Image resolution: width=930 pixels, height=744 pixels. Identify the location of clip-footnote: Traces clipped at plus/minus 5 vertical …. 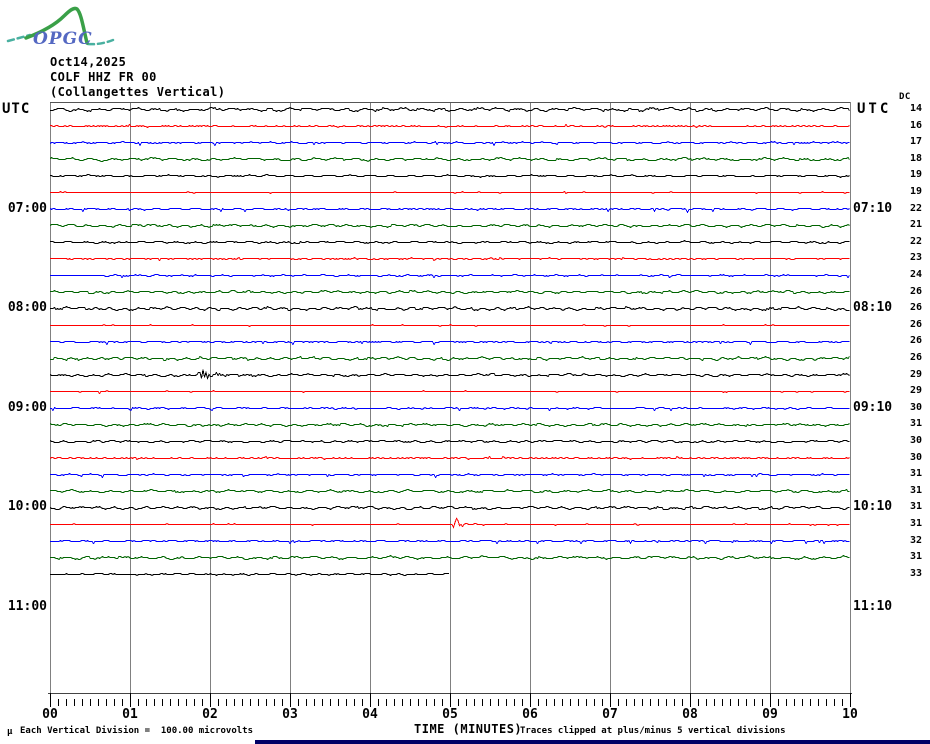
(653, 731).